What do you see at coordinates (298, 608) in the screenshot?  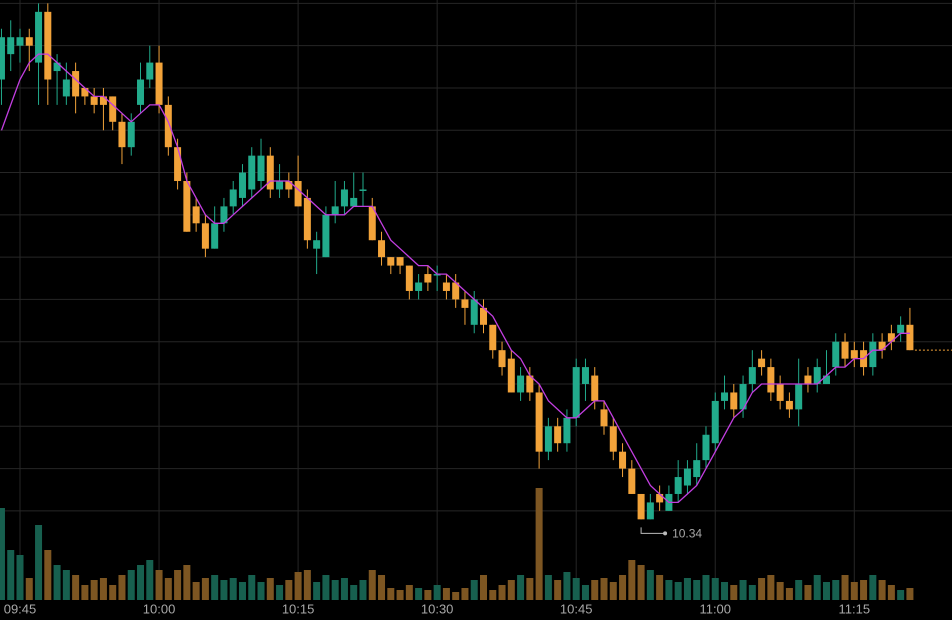 I see `x-tick-label: 10:15` at bounding box center [298, 608].